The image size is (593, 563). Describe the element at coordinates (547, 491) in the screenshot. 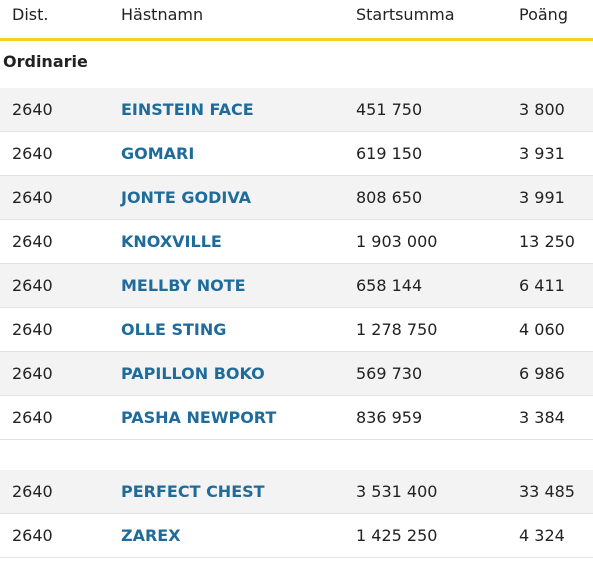

I see `cell: 33 485` at that location.